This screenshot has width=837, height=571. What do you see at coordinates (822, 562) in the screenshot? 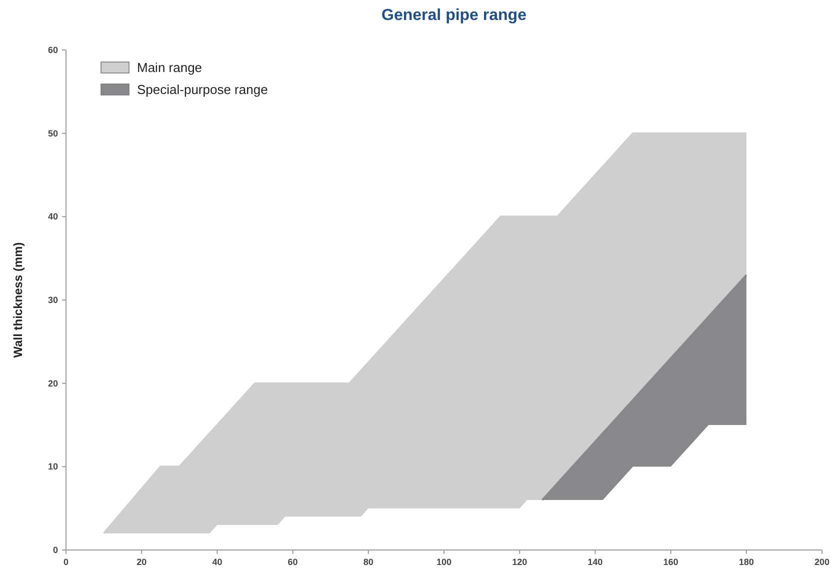
I see `x-tick-label: 200` at bounding box center [822, 562].